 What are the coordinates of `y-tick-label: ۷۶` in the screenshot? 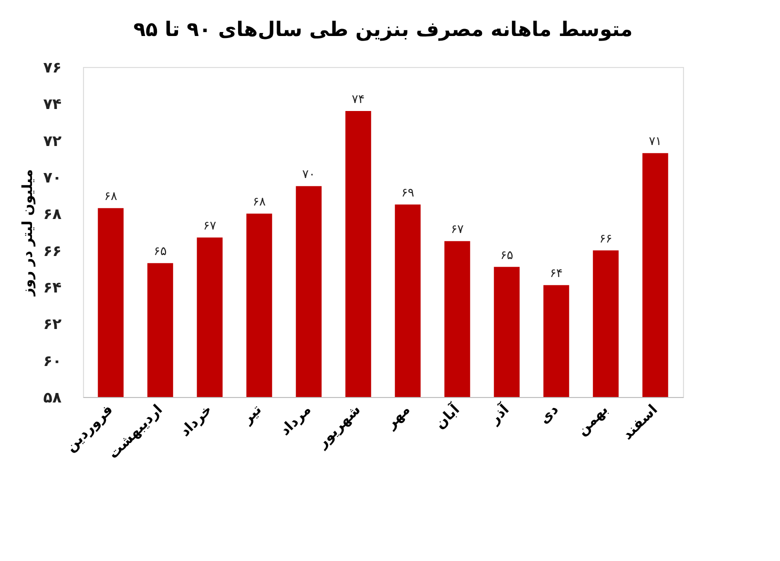 It's located at (52, 67).